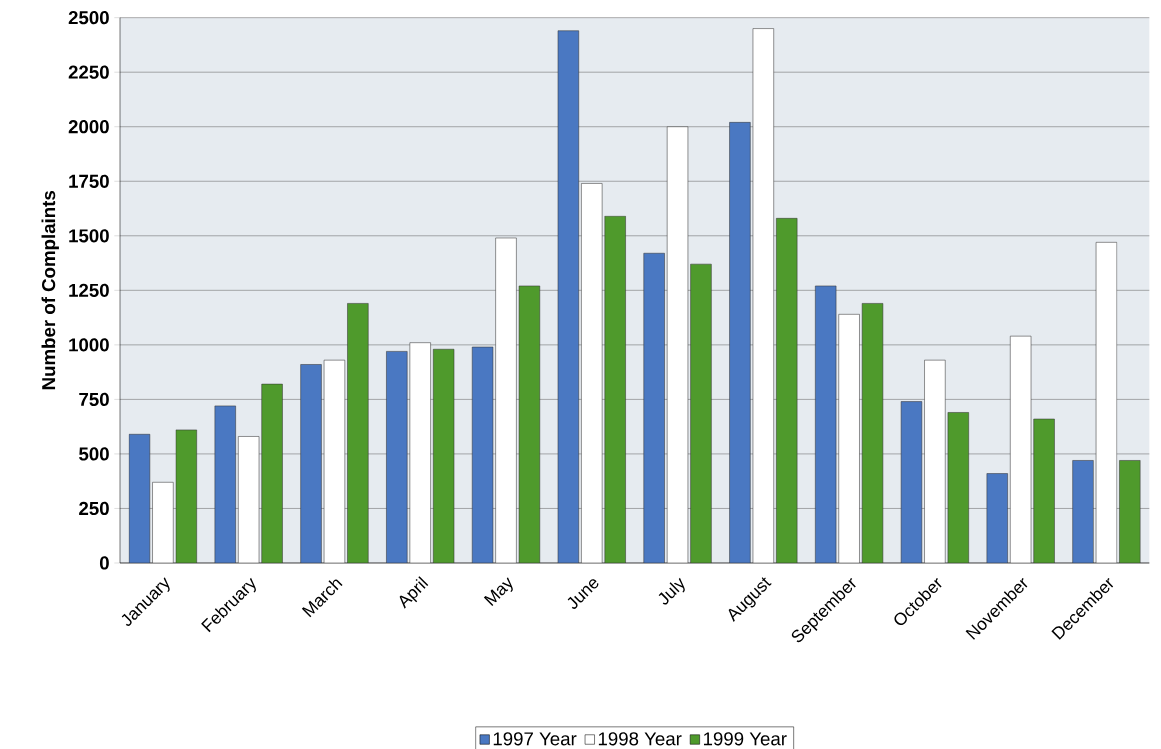 This screenshot has height=749, width=1161. What do you see at coordinates (671, 591) in the screenshot?
I see `x-tick-label: July` at bounding box center [671, 591].